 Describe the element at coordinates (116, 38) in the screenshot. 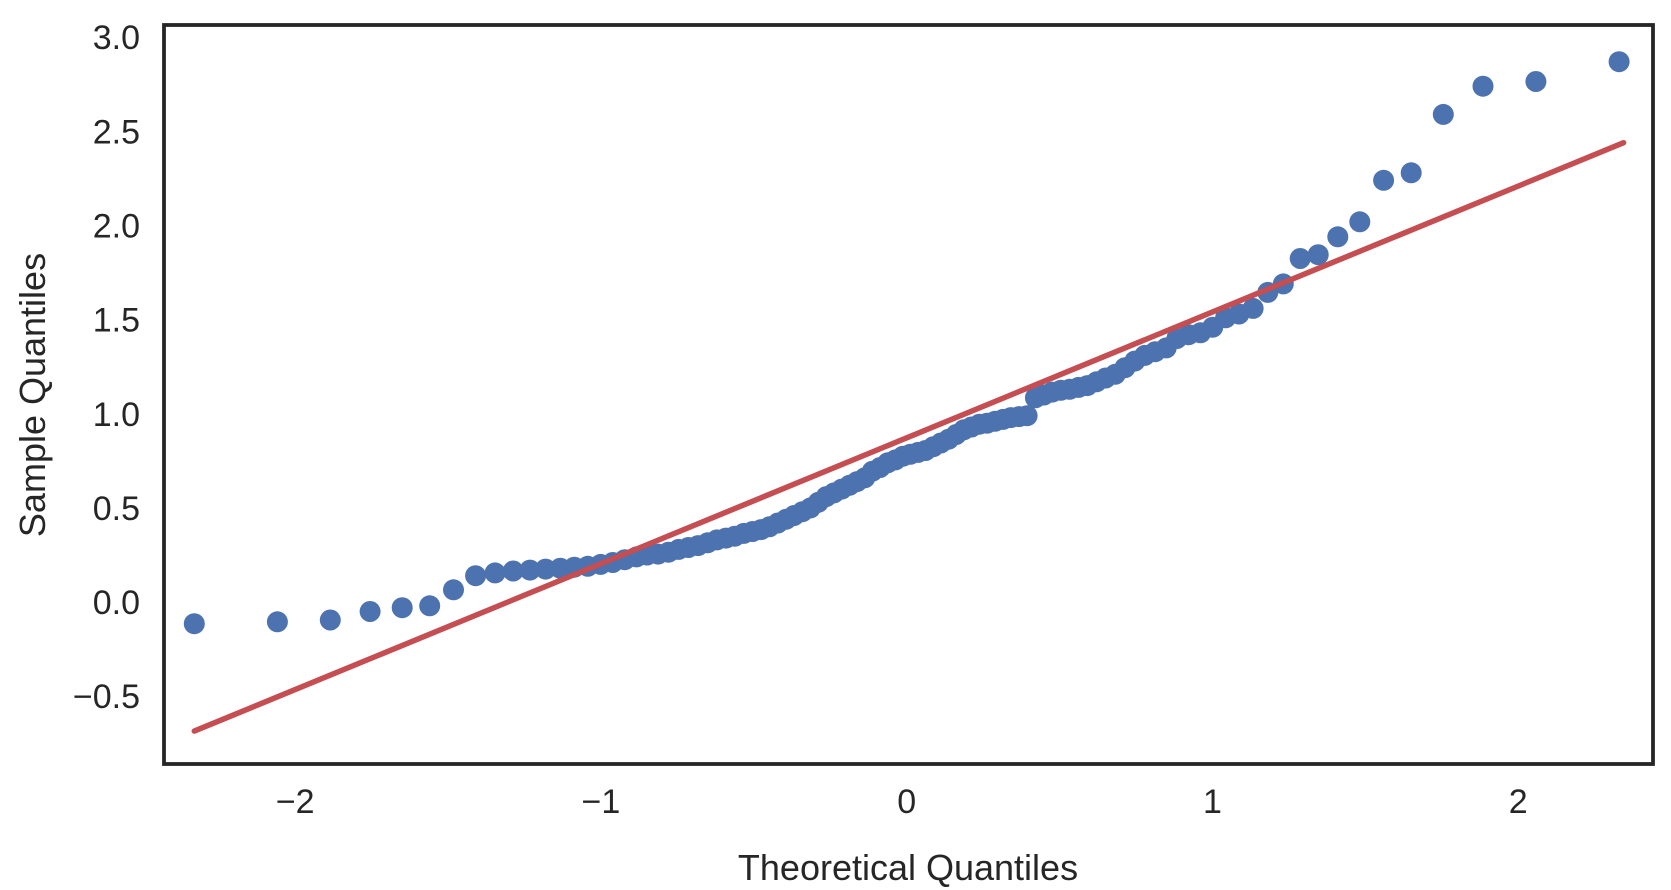

I see `y-tick-label: 3.0` at that location.